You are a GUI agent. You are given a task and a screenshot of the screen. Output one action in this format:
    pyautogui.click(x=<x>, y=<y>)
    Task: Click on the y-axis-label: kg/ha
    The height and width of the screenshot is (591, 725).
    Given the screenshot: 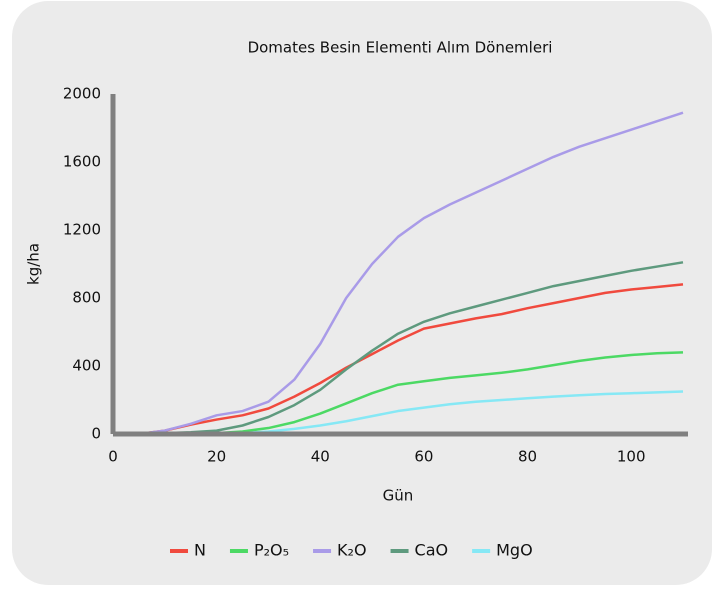 What is the action you would take?
    pyautogui.click(x=34, y=264)
    